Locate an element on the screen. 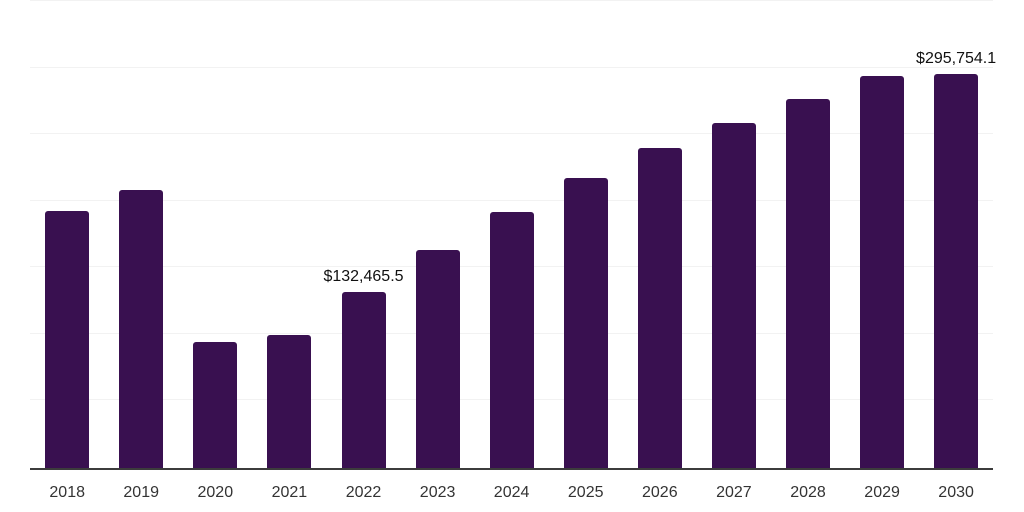 The height and width of the screenshot is (512, 1024). x-axis-label-2027: 2027 is located at coordinates (734, 492).